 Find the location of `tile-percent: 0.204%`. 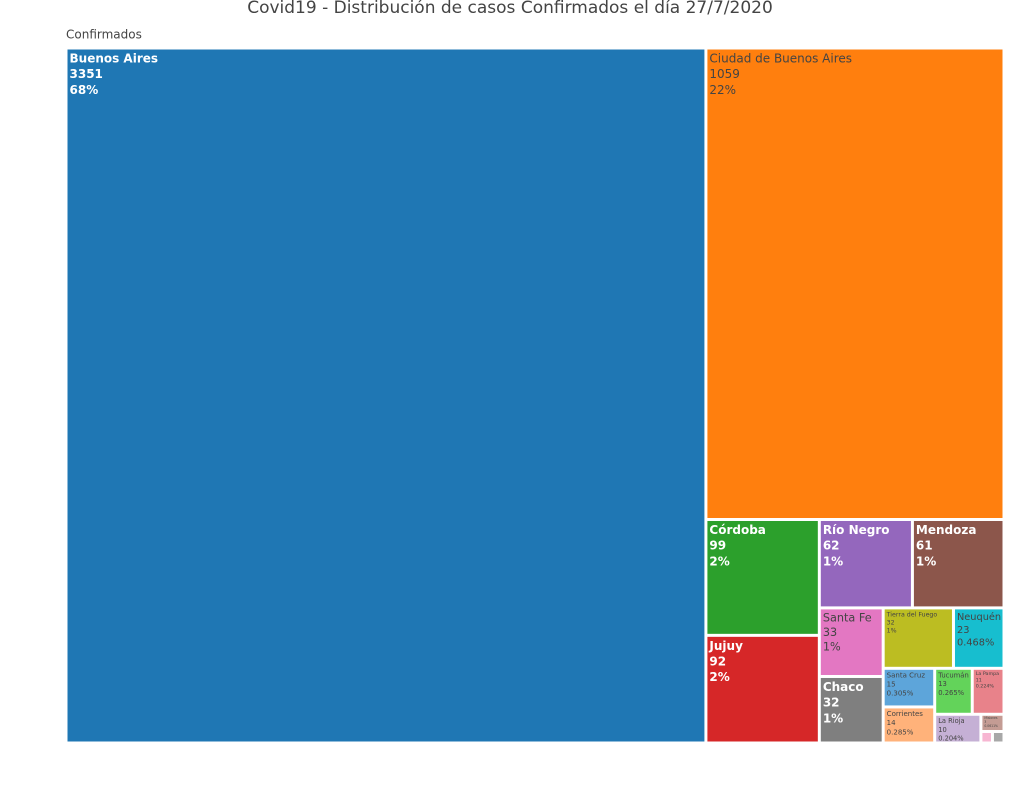

tile-percent: 0.204% is located at coordinates (950, 739).